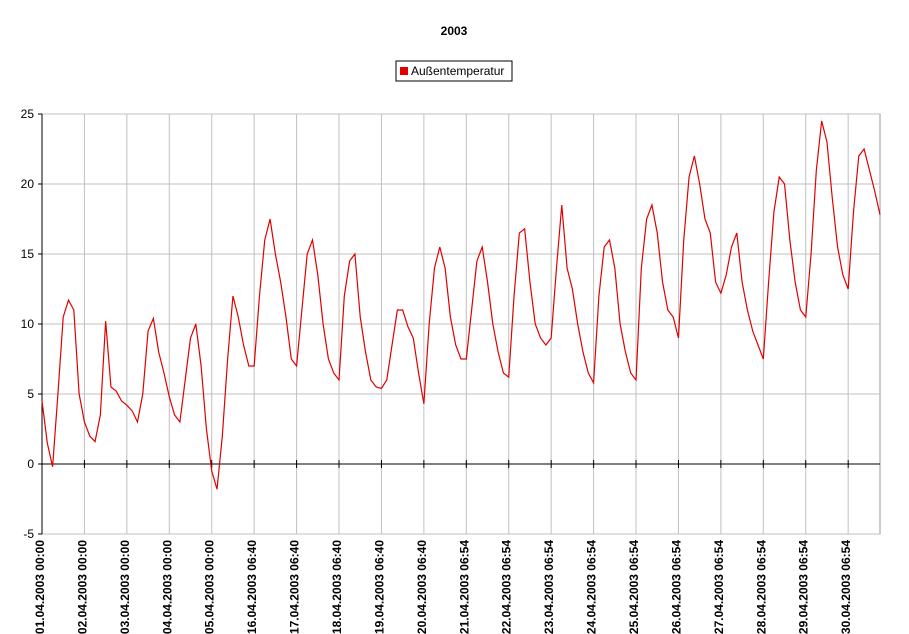 The height and width of the screenshot is (634, 909). Describe the element at coordinates (28, 184) in the screenshot. I see `y-tick-label: 20` at that location.